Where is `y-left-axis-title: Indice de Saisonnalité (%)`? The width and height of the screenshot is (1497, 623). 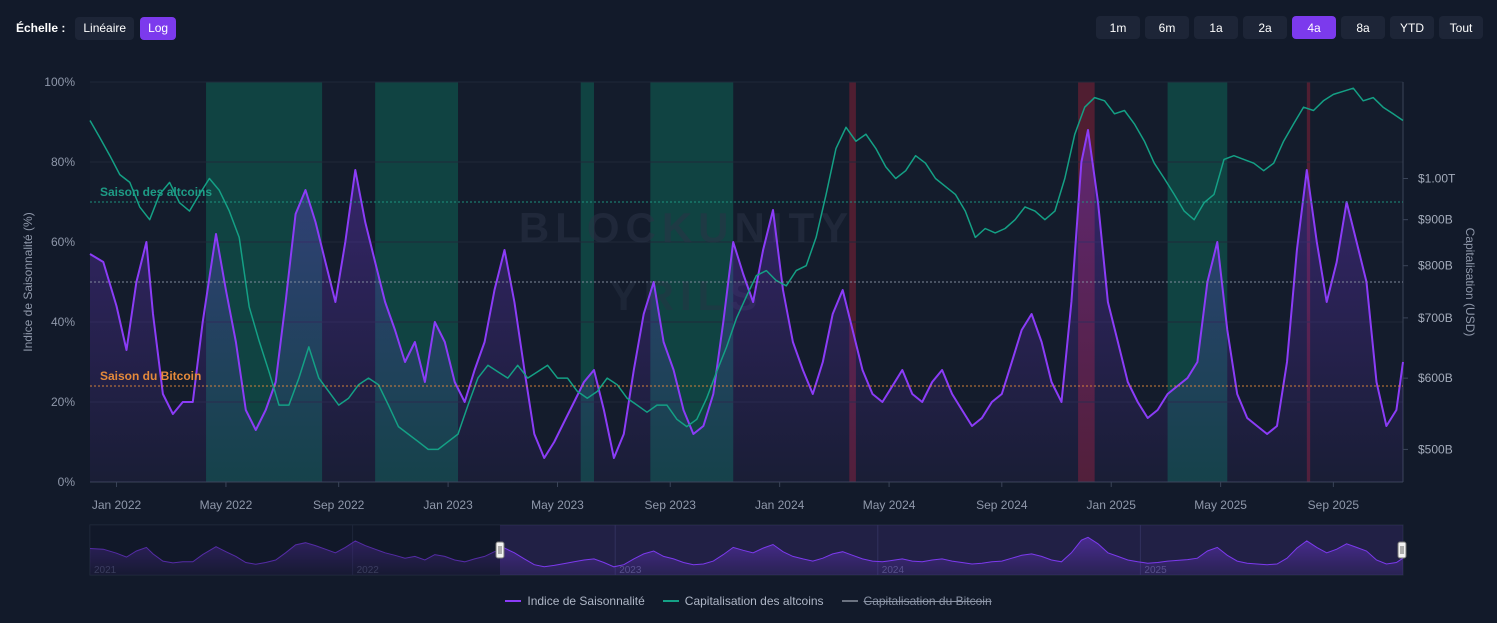
y-left-axis-title: Indice de Saisonnalité (%) is located at coordinates (28, 281).